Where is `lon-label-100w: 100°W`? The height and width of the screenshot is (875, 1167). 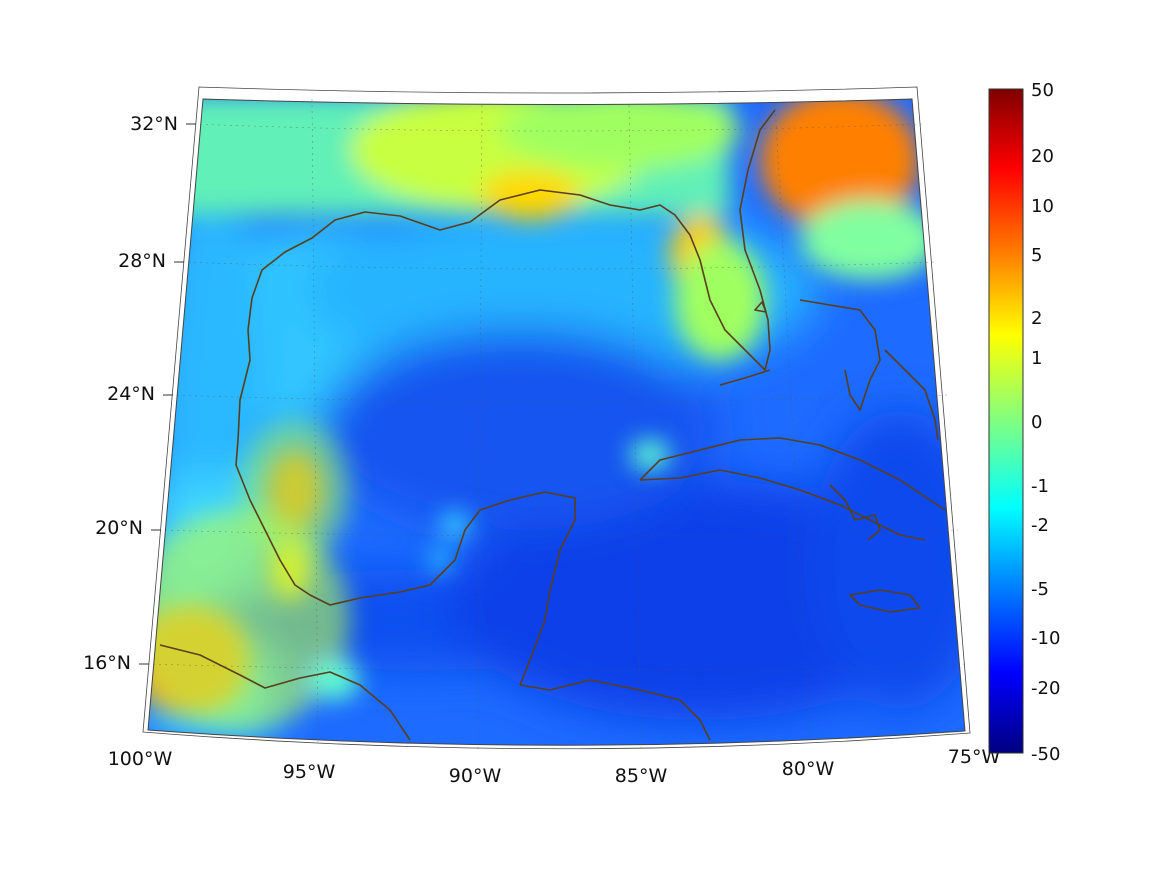 lon-label-100w: 100°W is located at coordinates (140, 759).